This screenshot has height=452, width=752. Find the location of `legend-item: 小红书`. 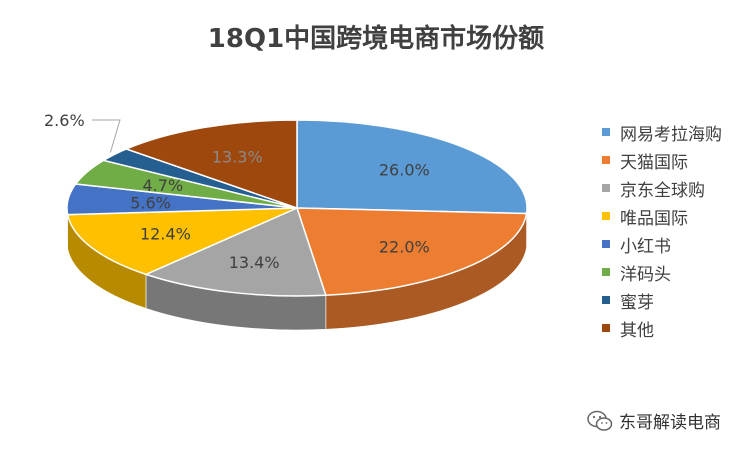

legend-item: 小红书 is located at coordinates (662, 244).